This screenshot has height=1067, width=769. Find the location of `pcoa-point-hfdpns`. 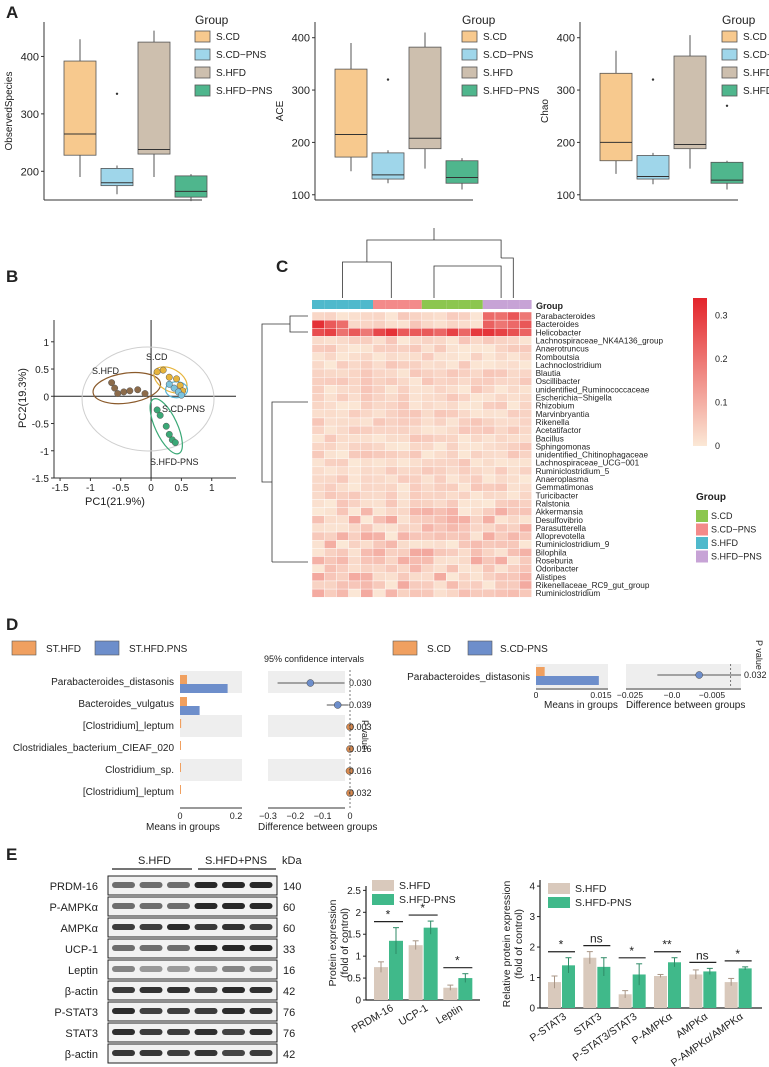

pcoa-point-hfdpns is located at coordinates (175, 443).